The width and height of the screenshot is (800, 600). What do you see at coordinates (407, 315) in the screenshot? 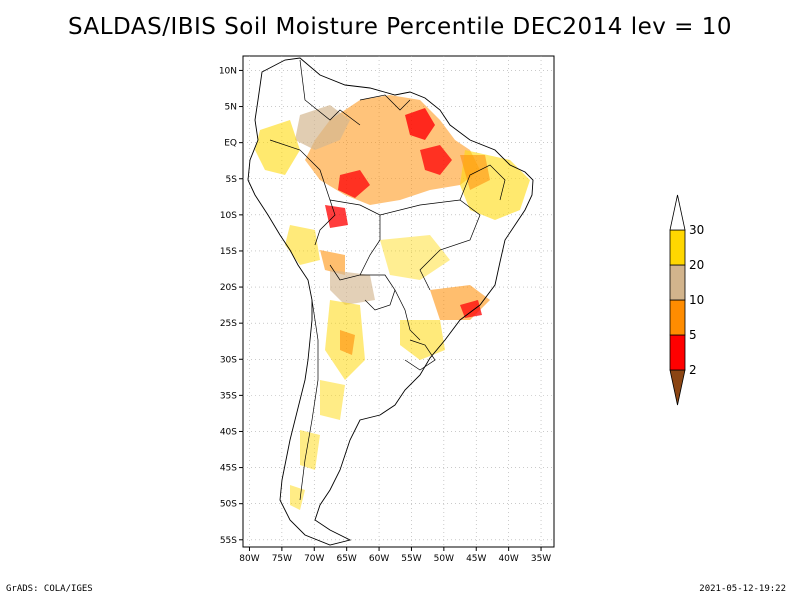
I see `border-argentina-brazil` at bounding box center [407, 315].